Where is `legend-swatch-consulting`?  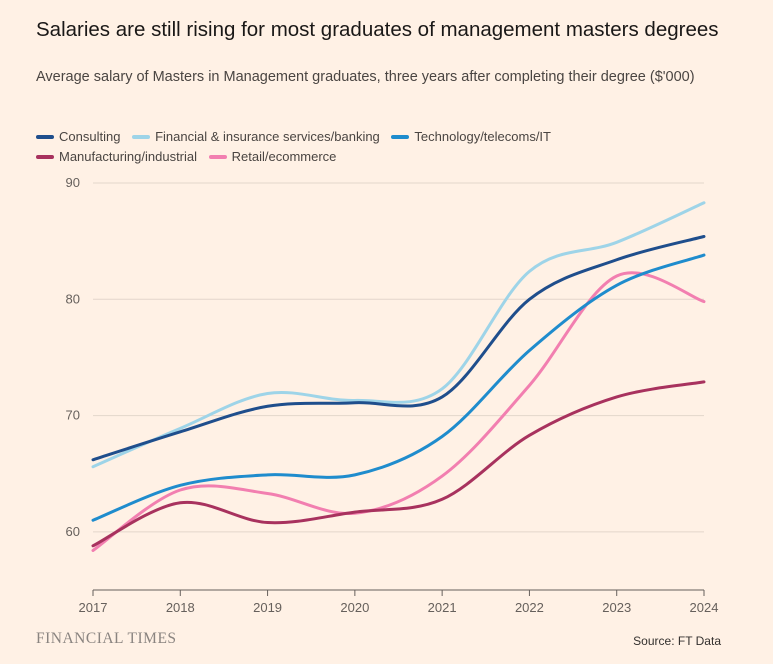 legend-swatch-consulting is located at coordinates (45, 137).